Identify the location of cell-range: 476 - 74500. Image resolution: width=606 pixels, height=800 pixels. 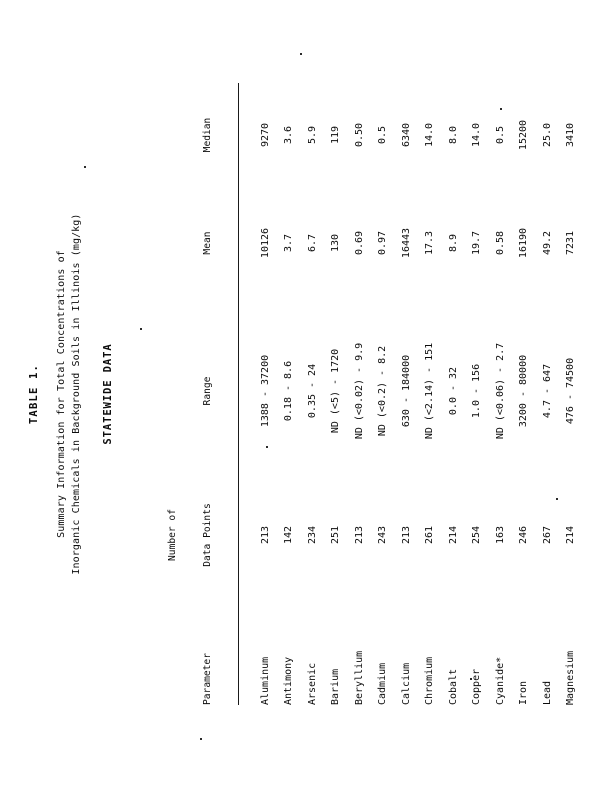
(570, 391).